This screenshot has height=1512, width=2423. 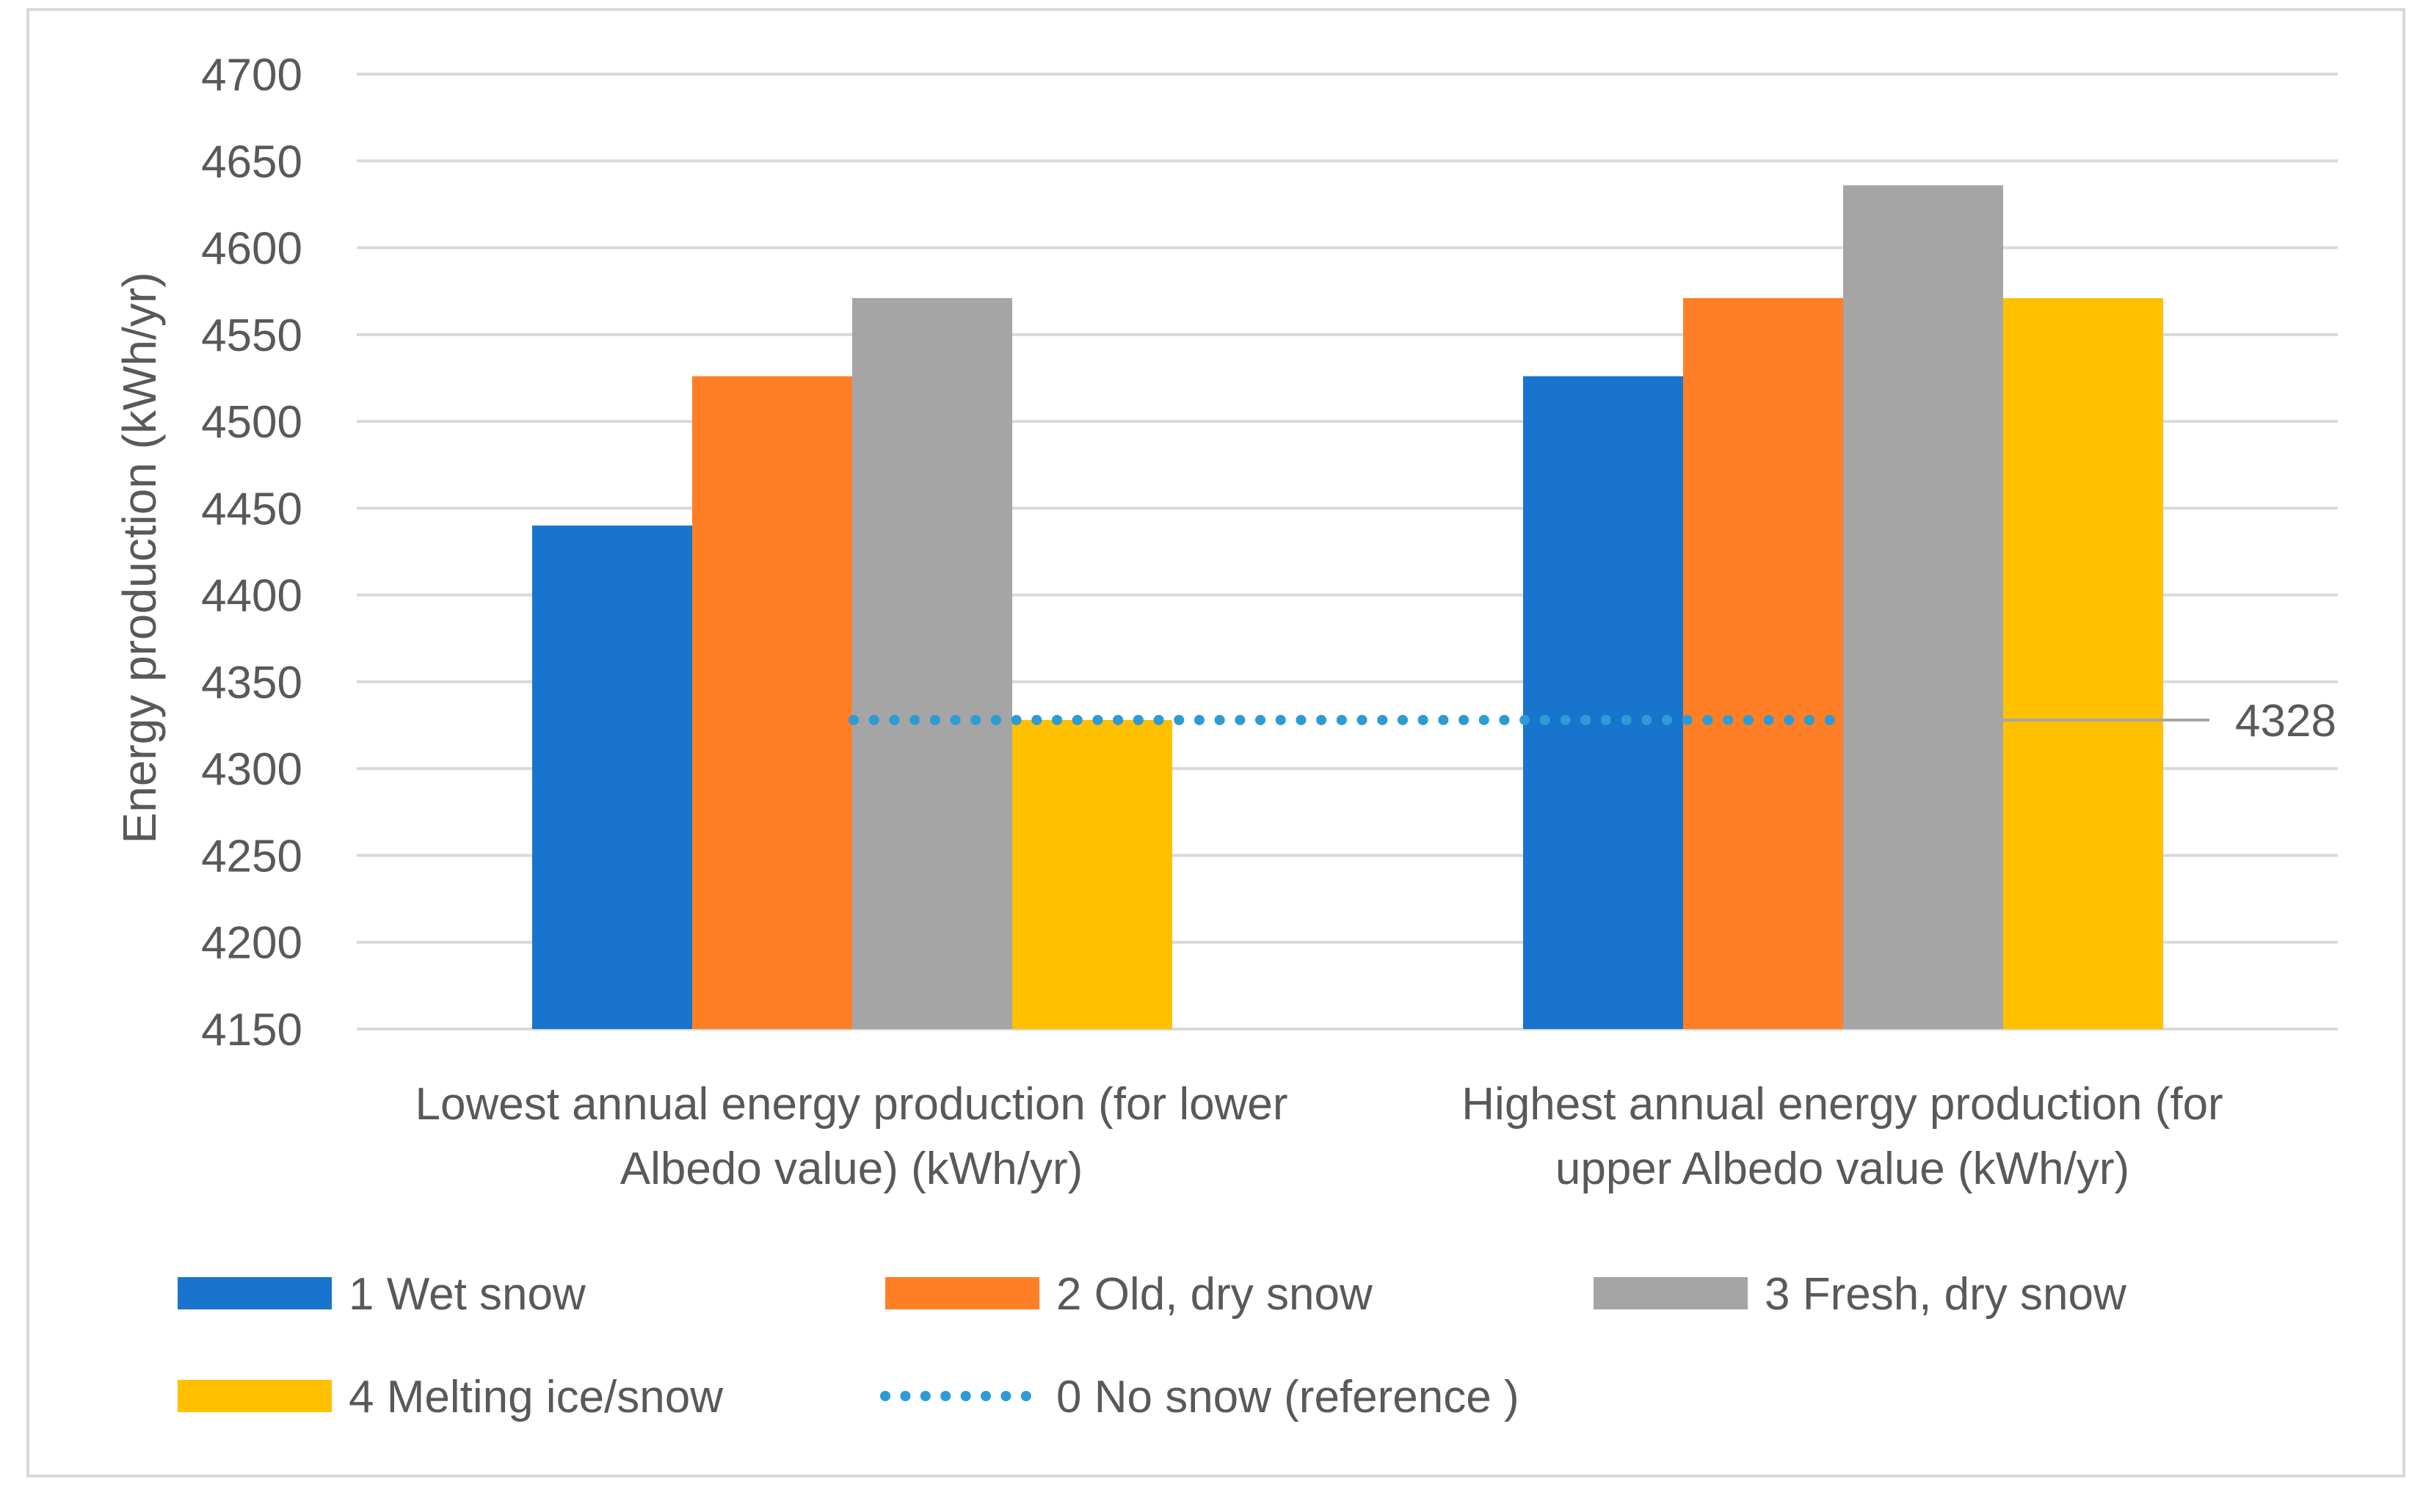 What do you see at coordinates (252, 683) in the screenshot?
I see `y-tick-label: 4350` at bounding box center [252, 683].